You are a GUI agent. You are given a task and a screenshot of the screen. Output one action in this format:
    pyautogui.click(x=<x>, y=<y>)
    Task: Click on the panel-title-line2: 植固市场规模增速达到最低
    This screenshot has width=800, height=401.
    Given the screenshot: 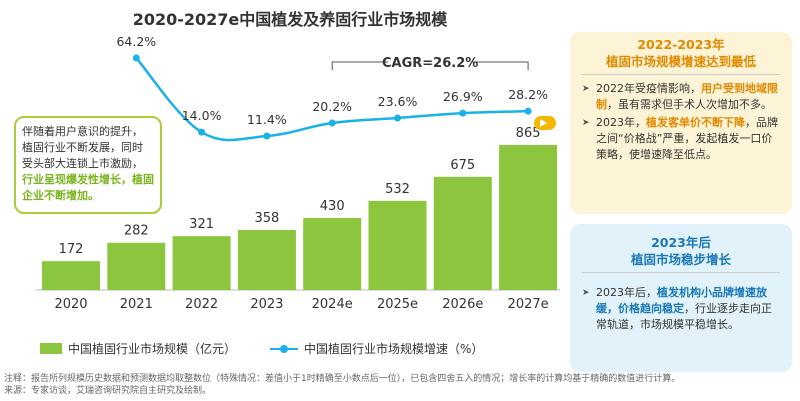 What is the action you would take?
    pyautogui.click(x=680, y=61)
    